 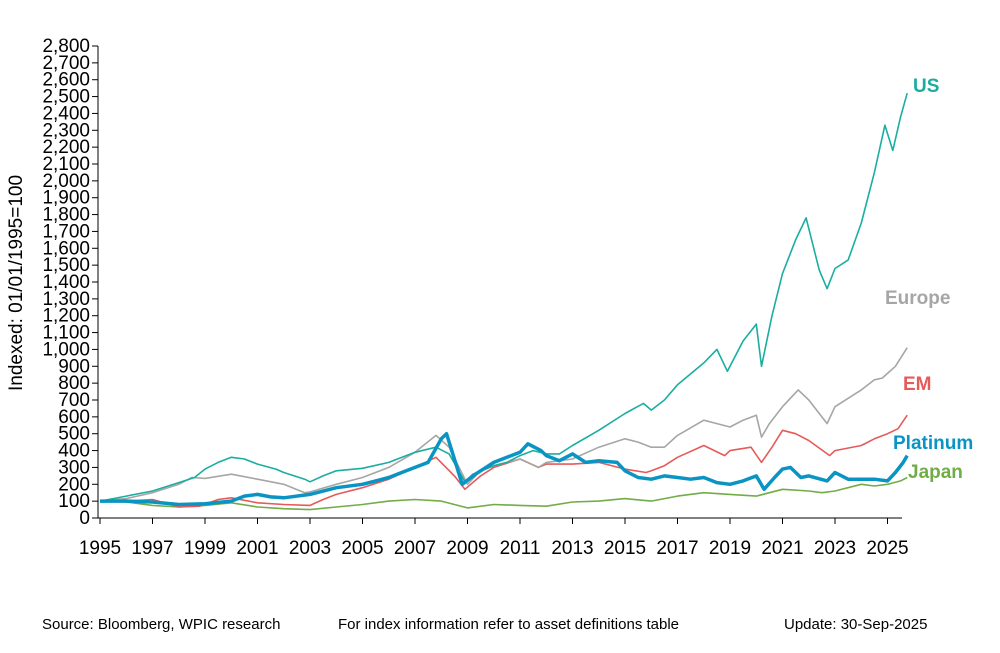 What do you see at coordinates (74, 366) in the screenshot?
I see `y-tick-label: 900` at bounding box center [74, 366].